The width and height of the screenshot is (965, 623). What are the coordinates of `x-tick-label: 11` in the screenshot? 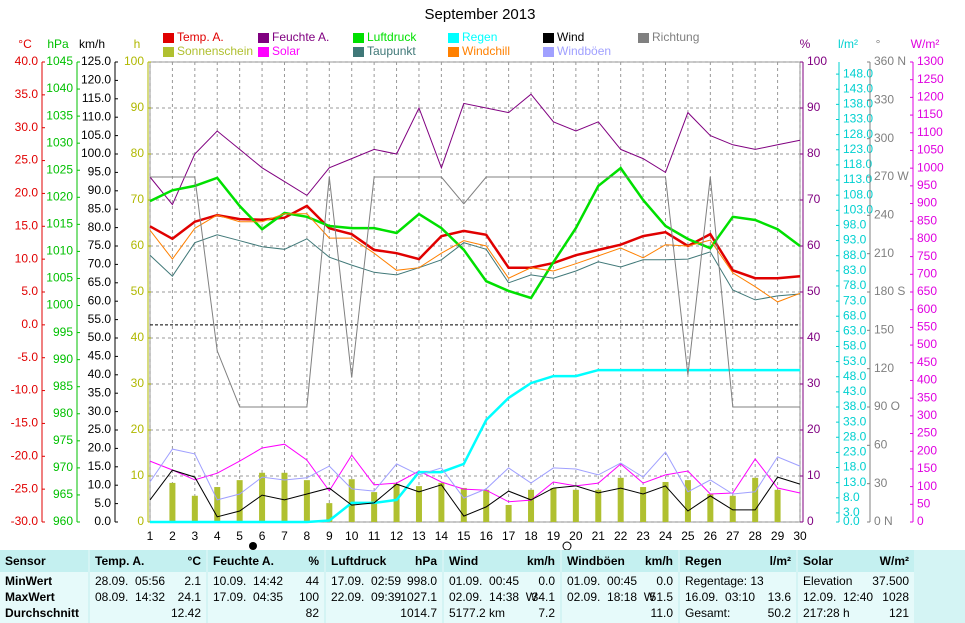 It's located at (374, 536).